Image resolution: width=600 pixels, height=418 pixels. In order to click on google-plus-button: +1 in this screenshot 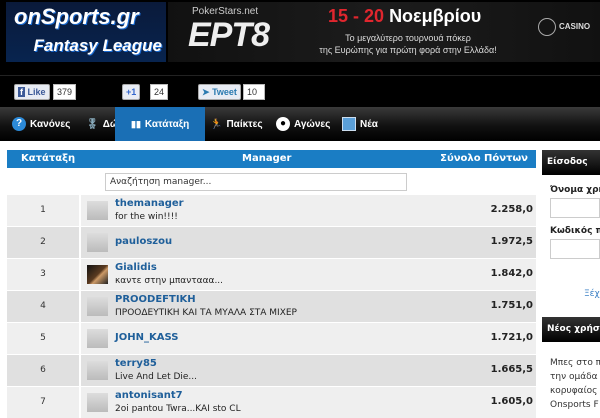, I will do `click(131, 92)`.